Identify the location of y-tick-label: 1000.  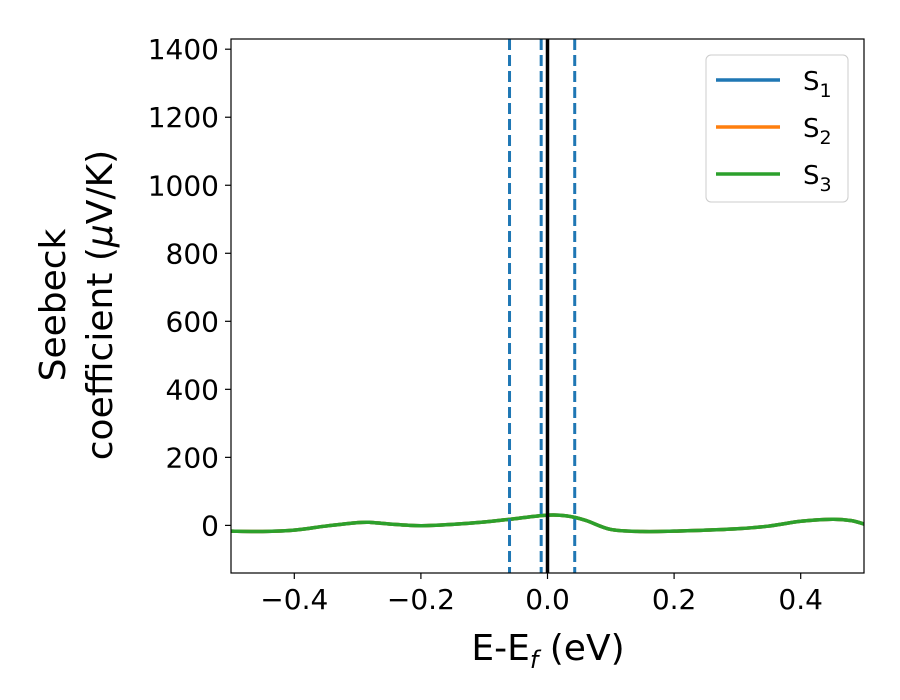
(183, 185).